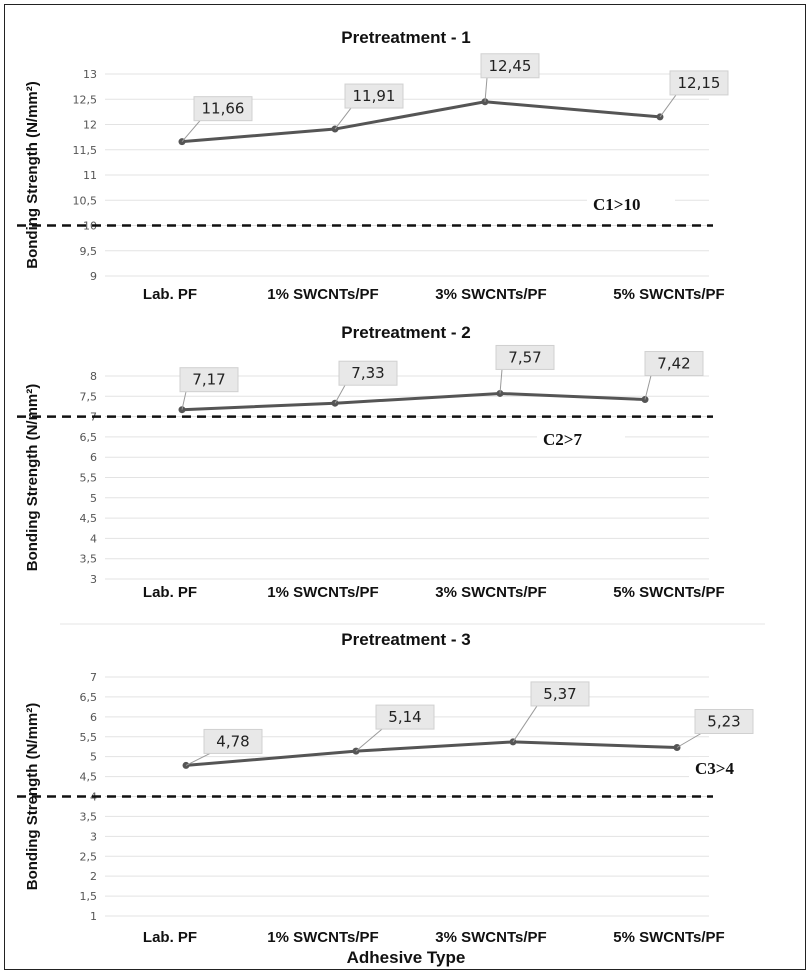  What do you see at coordinates (89, 896) in the screenshot?
I see `y-tick-label: 1,5` at bounding box center [89, 896].